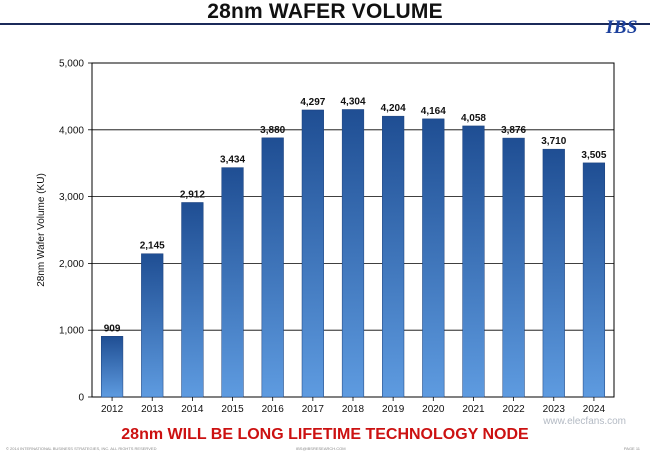 The height and width of the screenshot is (454, 650). Describe the element at coordinates (112, 409) in the screenshot. I see `x-tick-label: 2012` at that location.